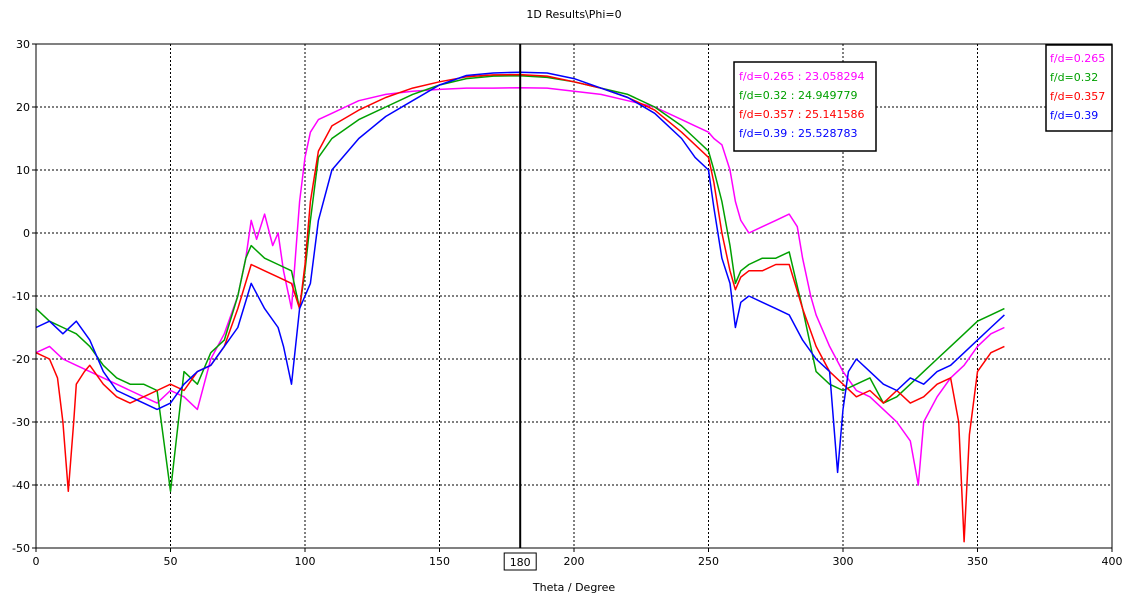 This screenshot has height=601, width=1134. What do you see at coordinates (573, 14) in the screenshot?
I see `chart-title: 1D Results\Phi=0` at bounding box center [573, 14].